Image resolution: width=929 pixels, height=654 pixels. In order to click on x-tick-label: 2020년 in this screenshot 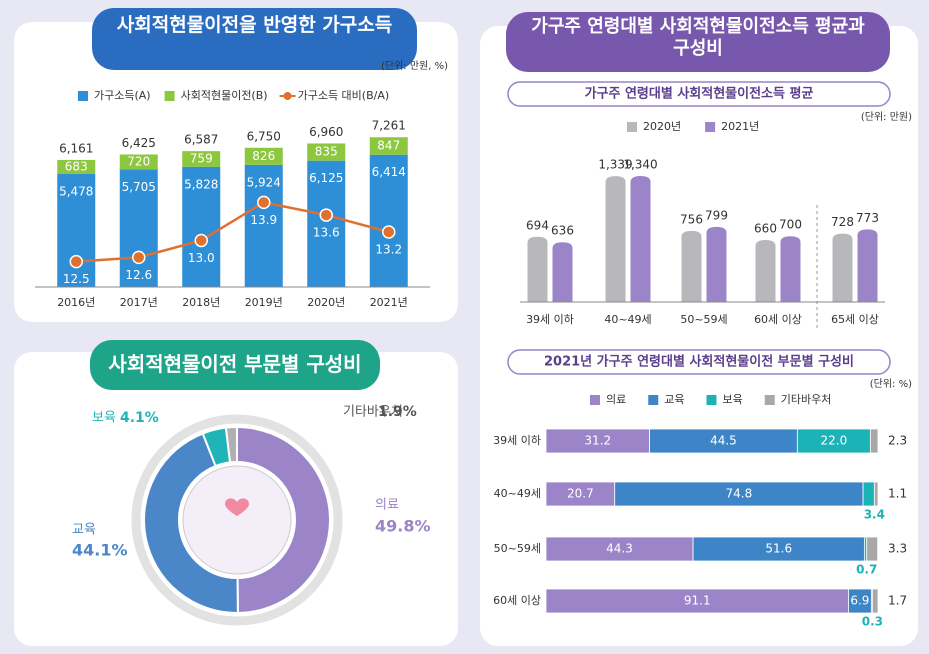, I will do `click(326, 302)`.